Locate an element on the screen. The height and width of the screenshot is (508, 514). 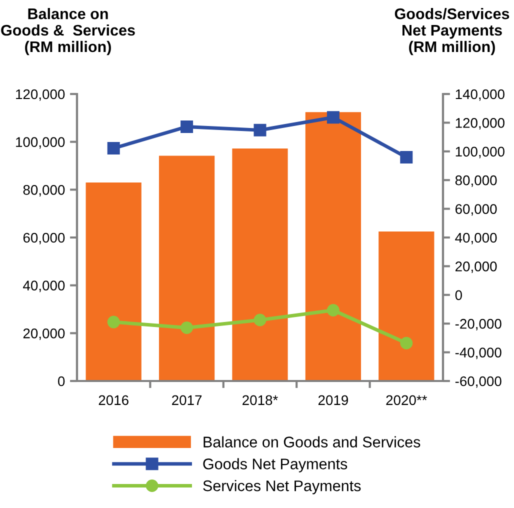
y2-tick-label: -40,000 is located at coordinates (478, 354).